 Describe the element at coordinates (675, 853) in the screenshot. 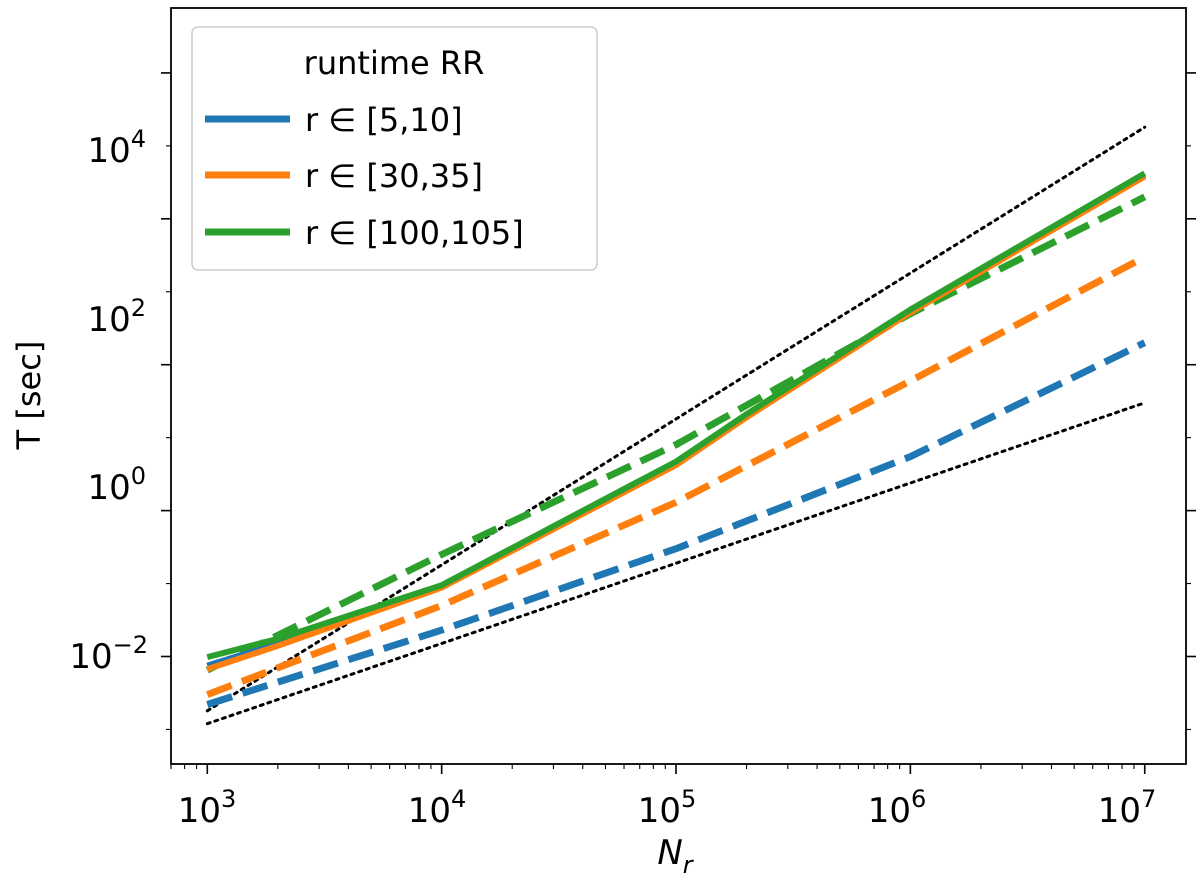

I see `x-axis-label: Nr` at that location.